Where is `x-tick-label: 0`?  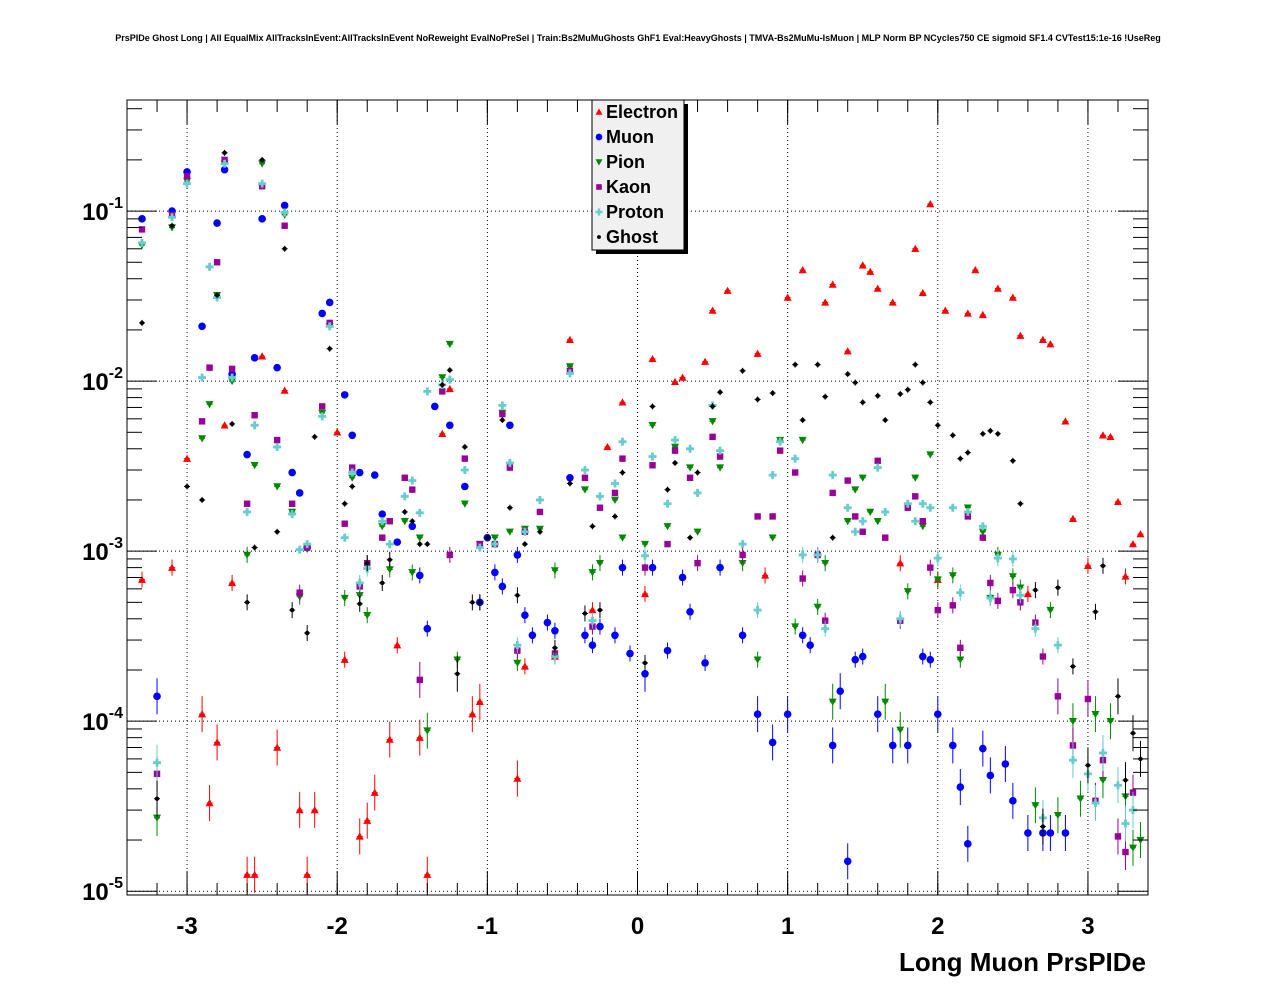 x-tick-label: 0 is located at coordinates (637, 926).